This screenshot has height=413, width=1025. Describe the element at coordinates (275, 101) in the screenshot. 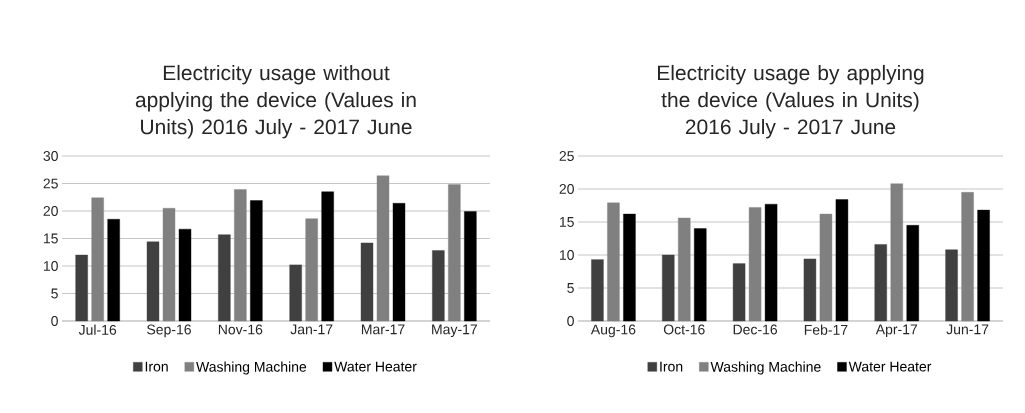

I see `chart-title: Electricity usage without applying the device (Values in Units) 2016 July - 2017 June` at that location.